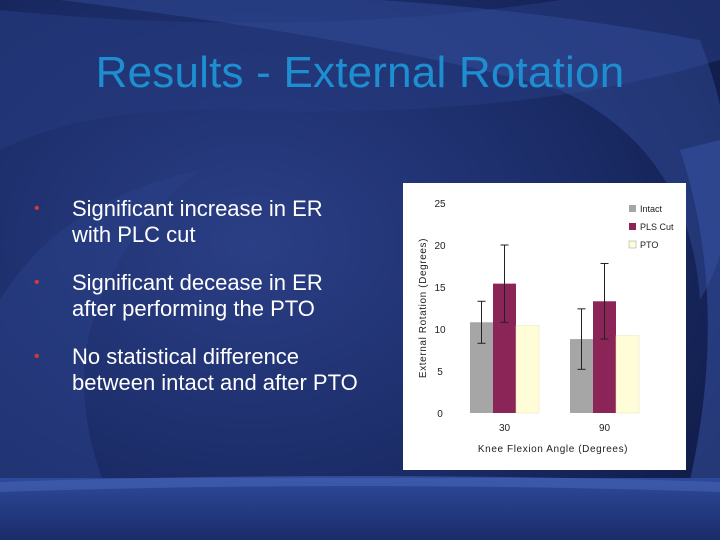  What do you see at coordinates (440, 330) in the screenshot?
I see `y-tick-label: 10` at bounding box center [440, 330].